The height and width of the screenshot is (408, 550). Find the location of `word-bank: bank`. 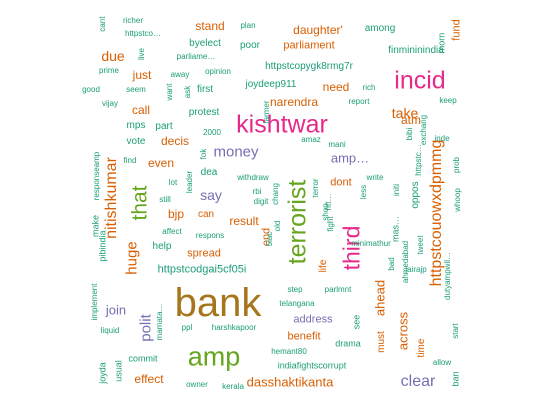

word-bank: bank is located at coordinates (218, 303).